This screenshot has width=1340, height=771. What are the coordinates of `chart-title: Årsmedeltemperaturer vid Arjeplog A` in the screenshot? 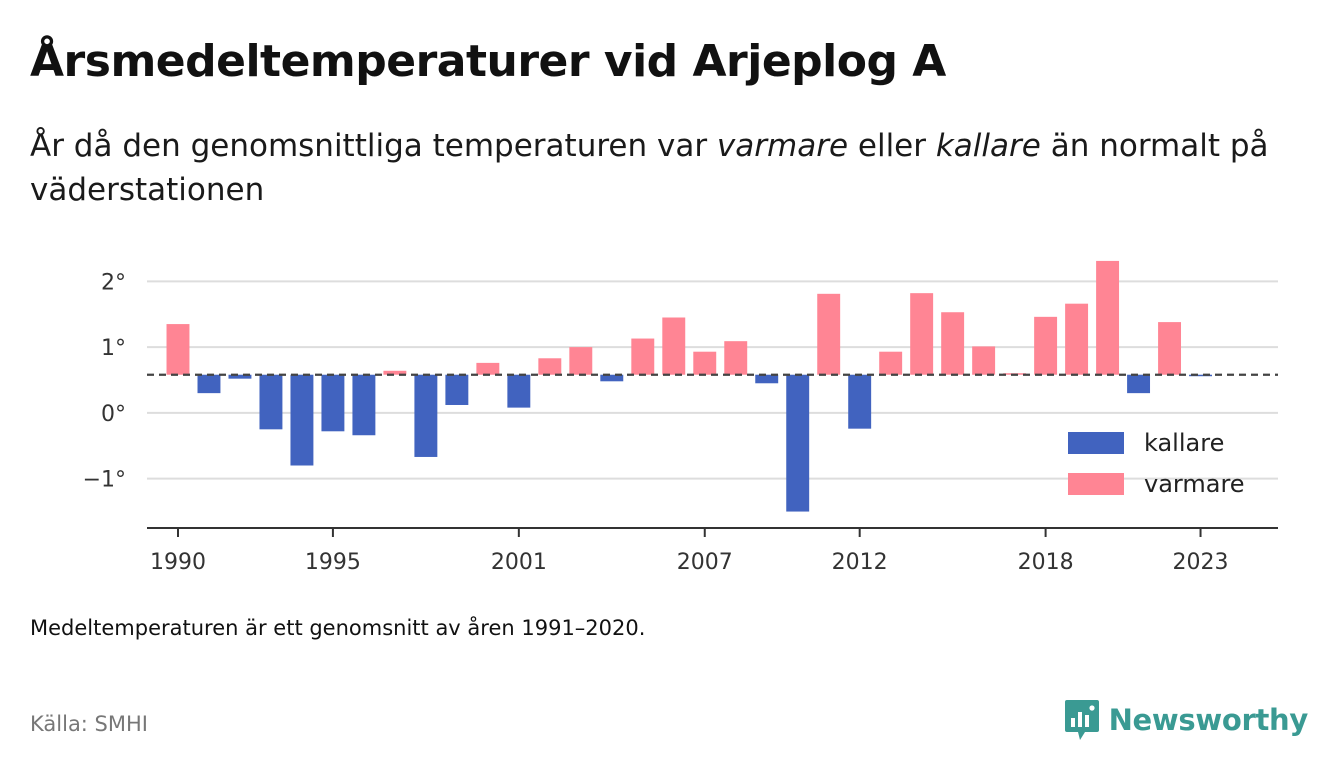 It's located at (488, 61).